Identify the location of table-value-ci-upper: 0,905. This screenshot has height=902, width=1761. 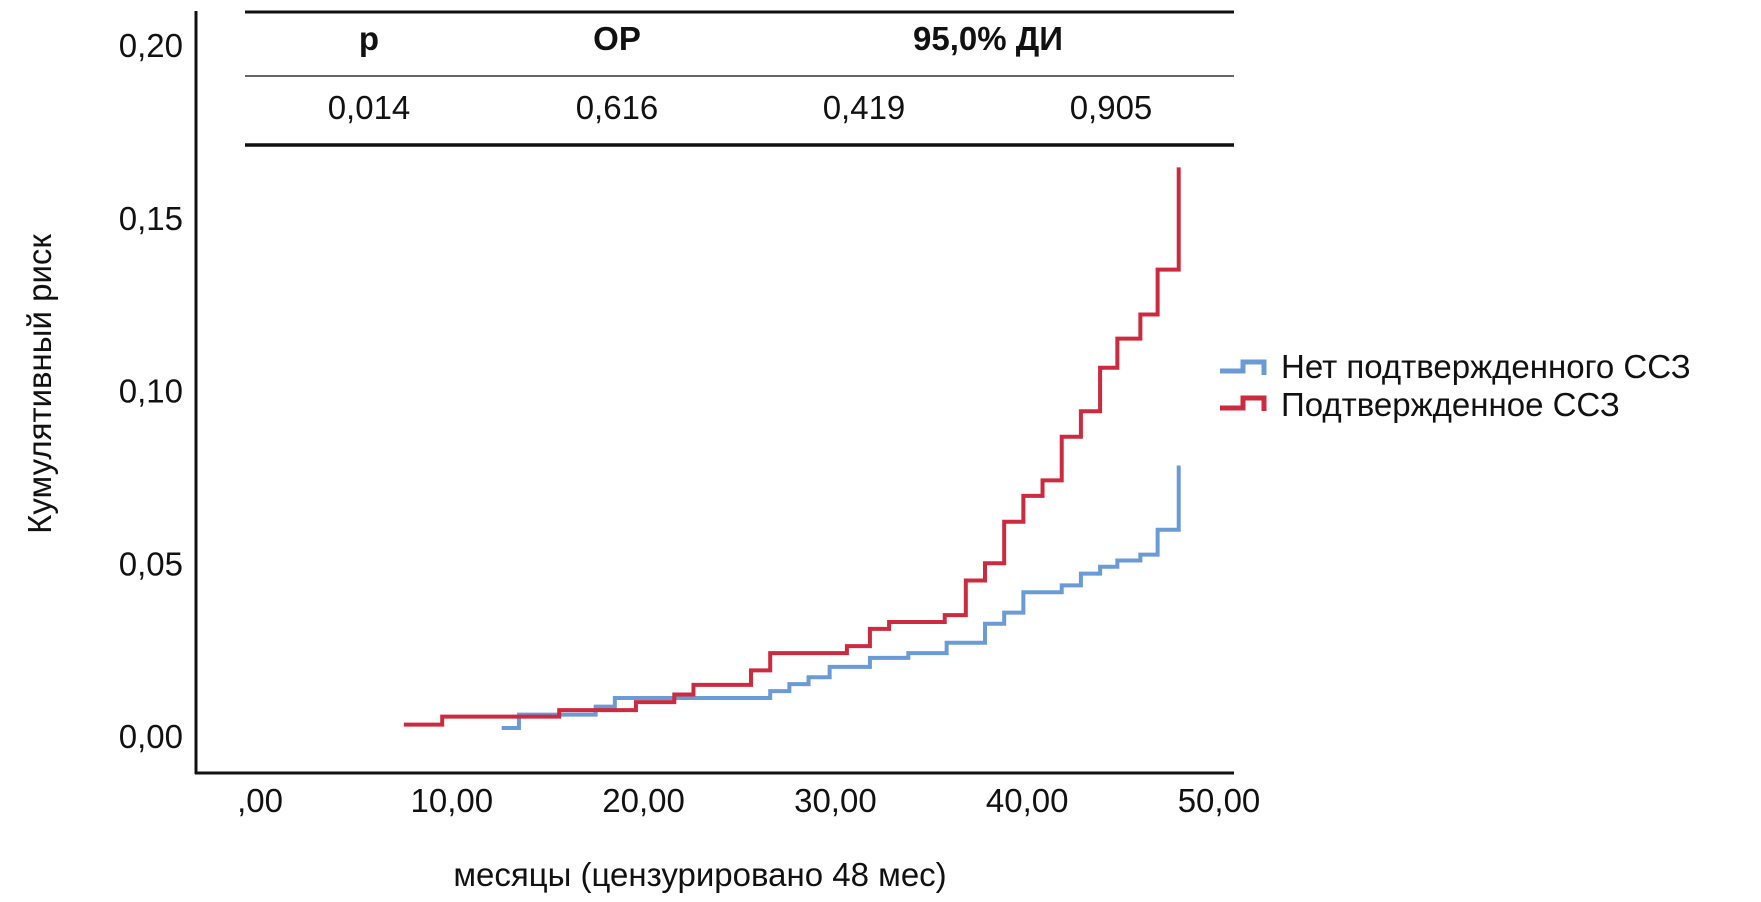
(1111, 107).